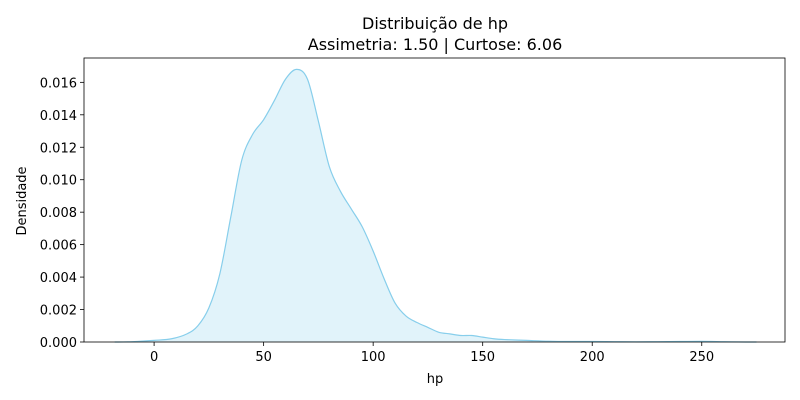 The width and height of the screenshot is (800, 400). I want to click on x-tick-label: 100, so click(373, 357).